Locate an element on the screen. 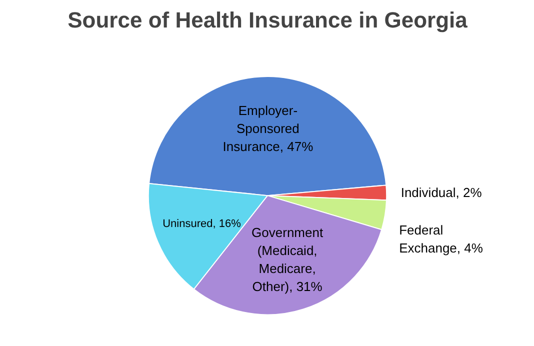 The width and height of the screenshot is (534, 346). slice-label: Individual, 2% is located at coordinates (441, 192).